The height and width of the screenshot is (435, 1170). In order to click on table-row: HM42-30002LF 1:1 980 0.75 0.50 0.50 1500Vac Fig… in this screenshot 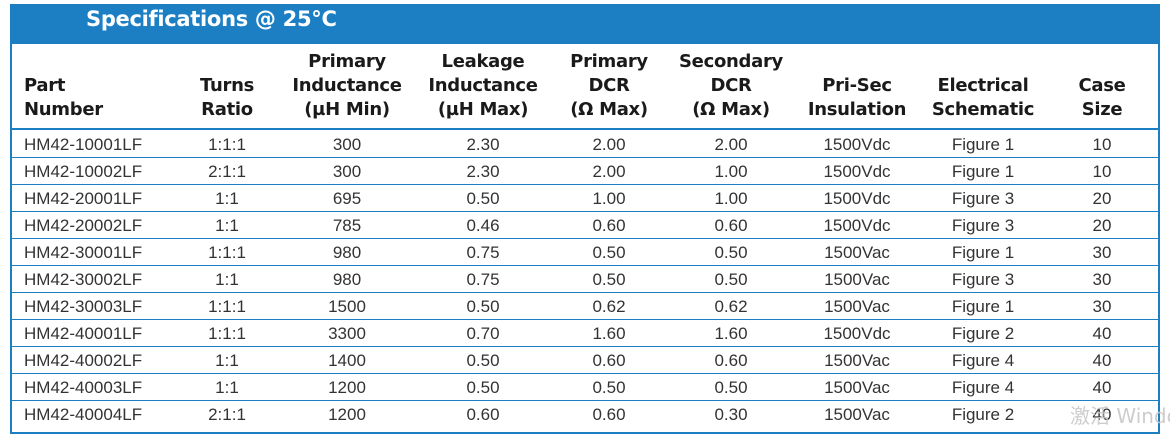, I will do `click(585, 279)`.